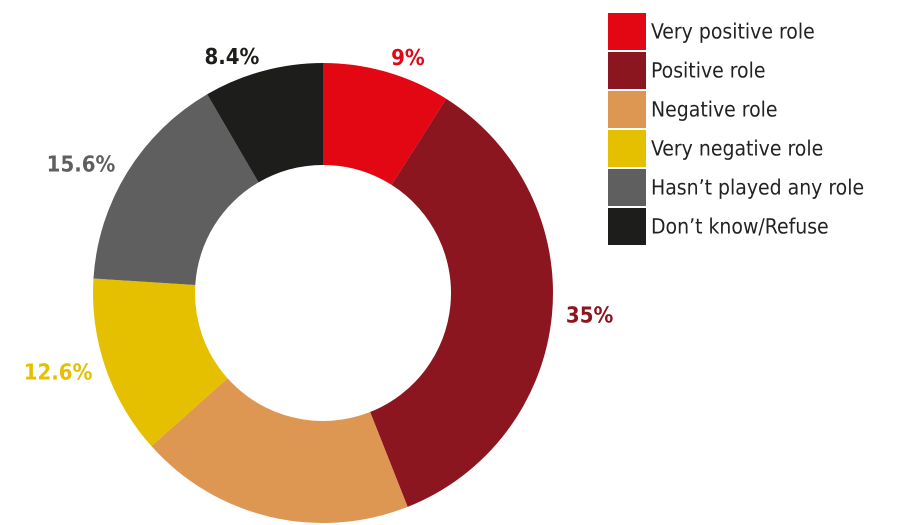 The image size is (924, 525). Describe the element at coordinates (757, 188) in the screenshot. I see `legend-label: Hasn’t played any role` at that location.